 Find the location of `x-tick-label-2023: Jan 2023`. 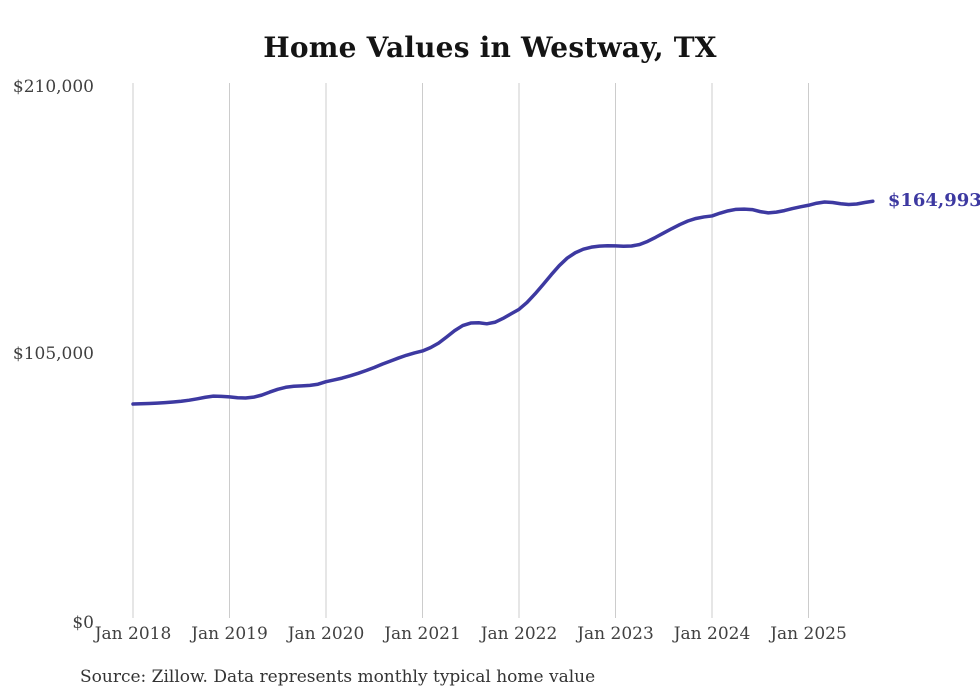

x-tick-label-2023: Jan 2023 is located at coordinates (615, 634).